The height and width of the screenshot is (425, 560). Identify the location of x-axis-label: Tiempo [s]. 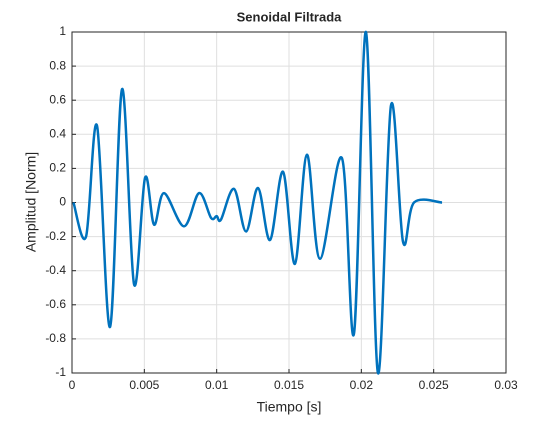
(289, 407).